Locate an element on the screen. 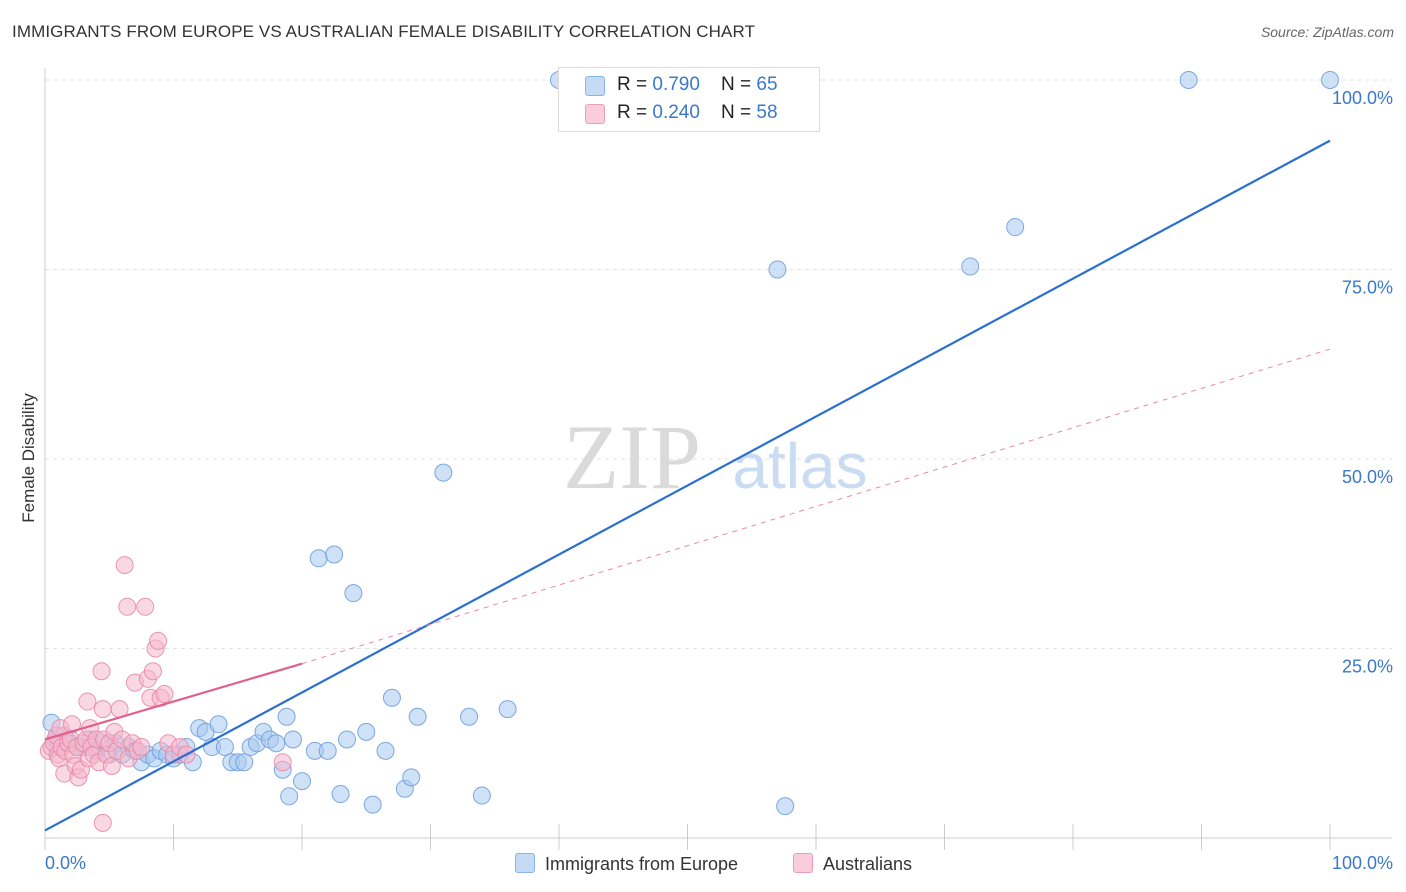 Image resolution: width=1406 pixels, height=892 pixels. trendline-australians is located at coordinates (173, 701).